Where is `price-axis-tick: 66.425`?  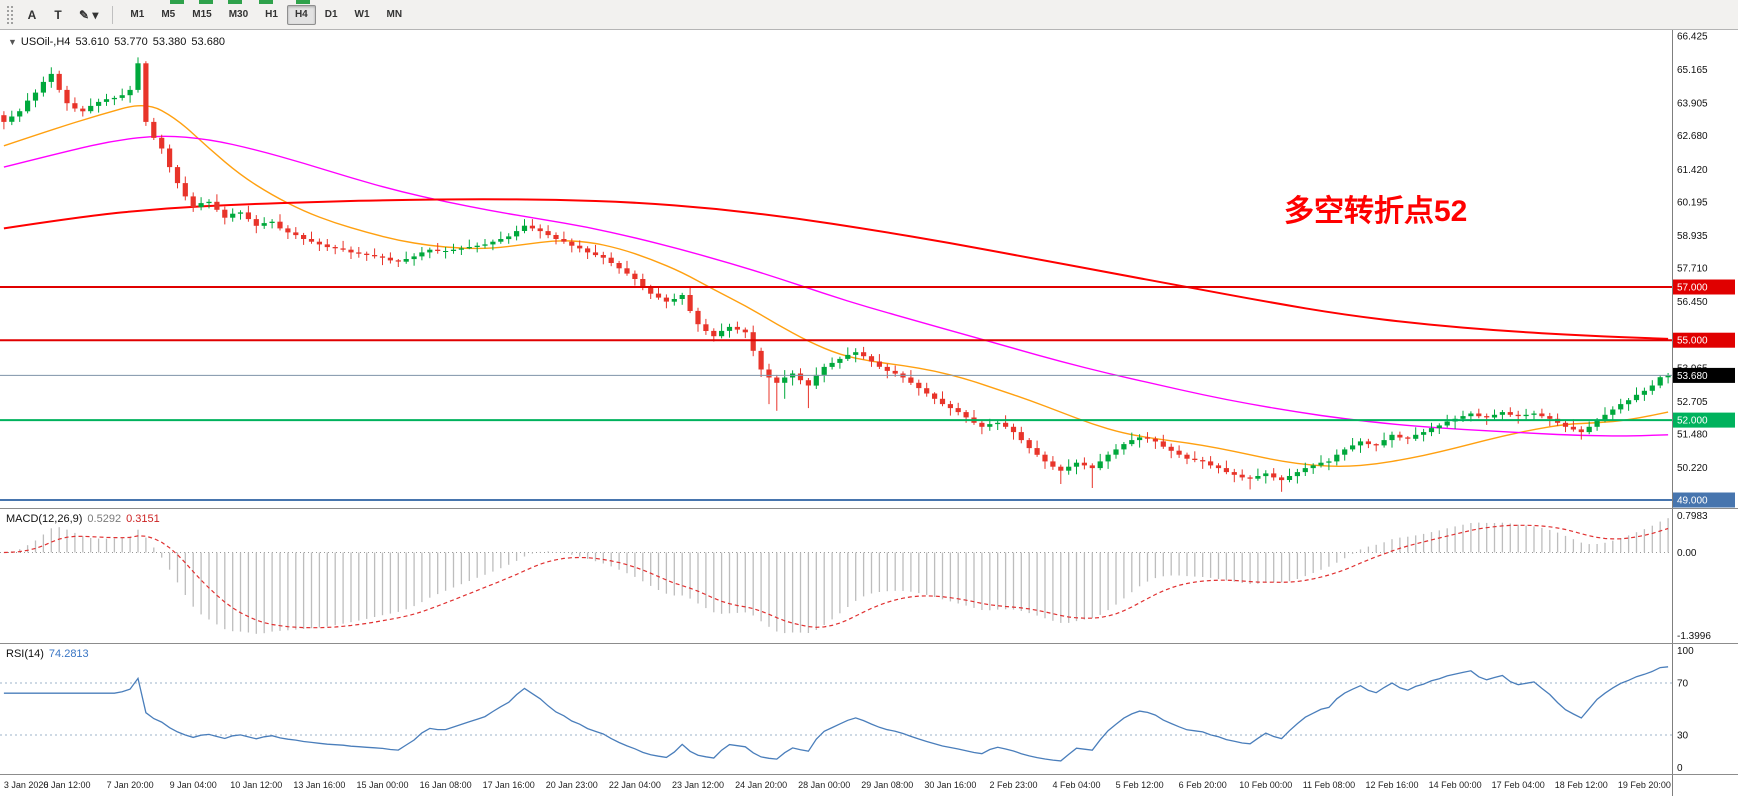
price-axis-tick: 66.425 is located at coordinates (1692, 37).